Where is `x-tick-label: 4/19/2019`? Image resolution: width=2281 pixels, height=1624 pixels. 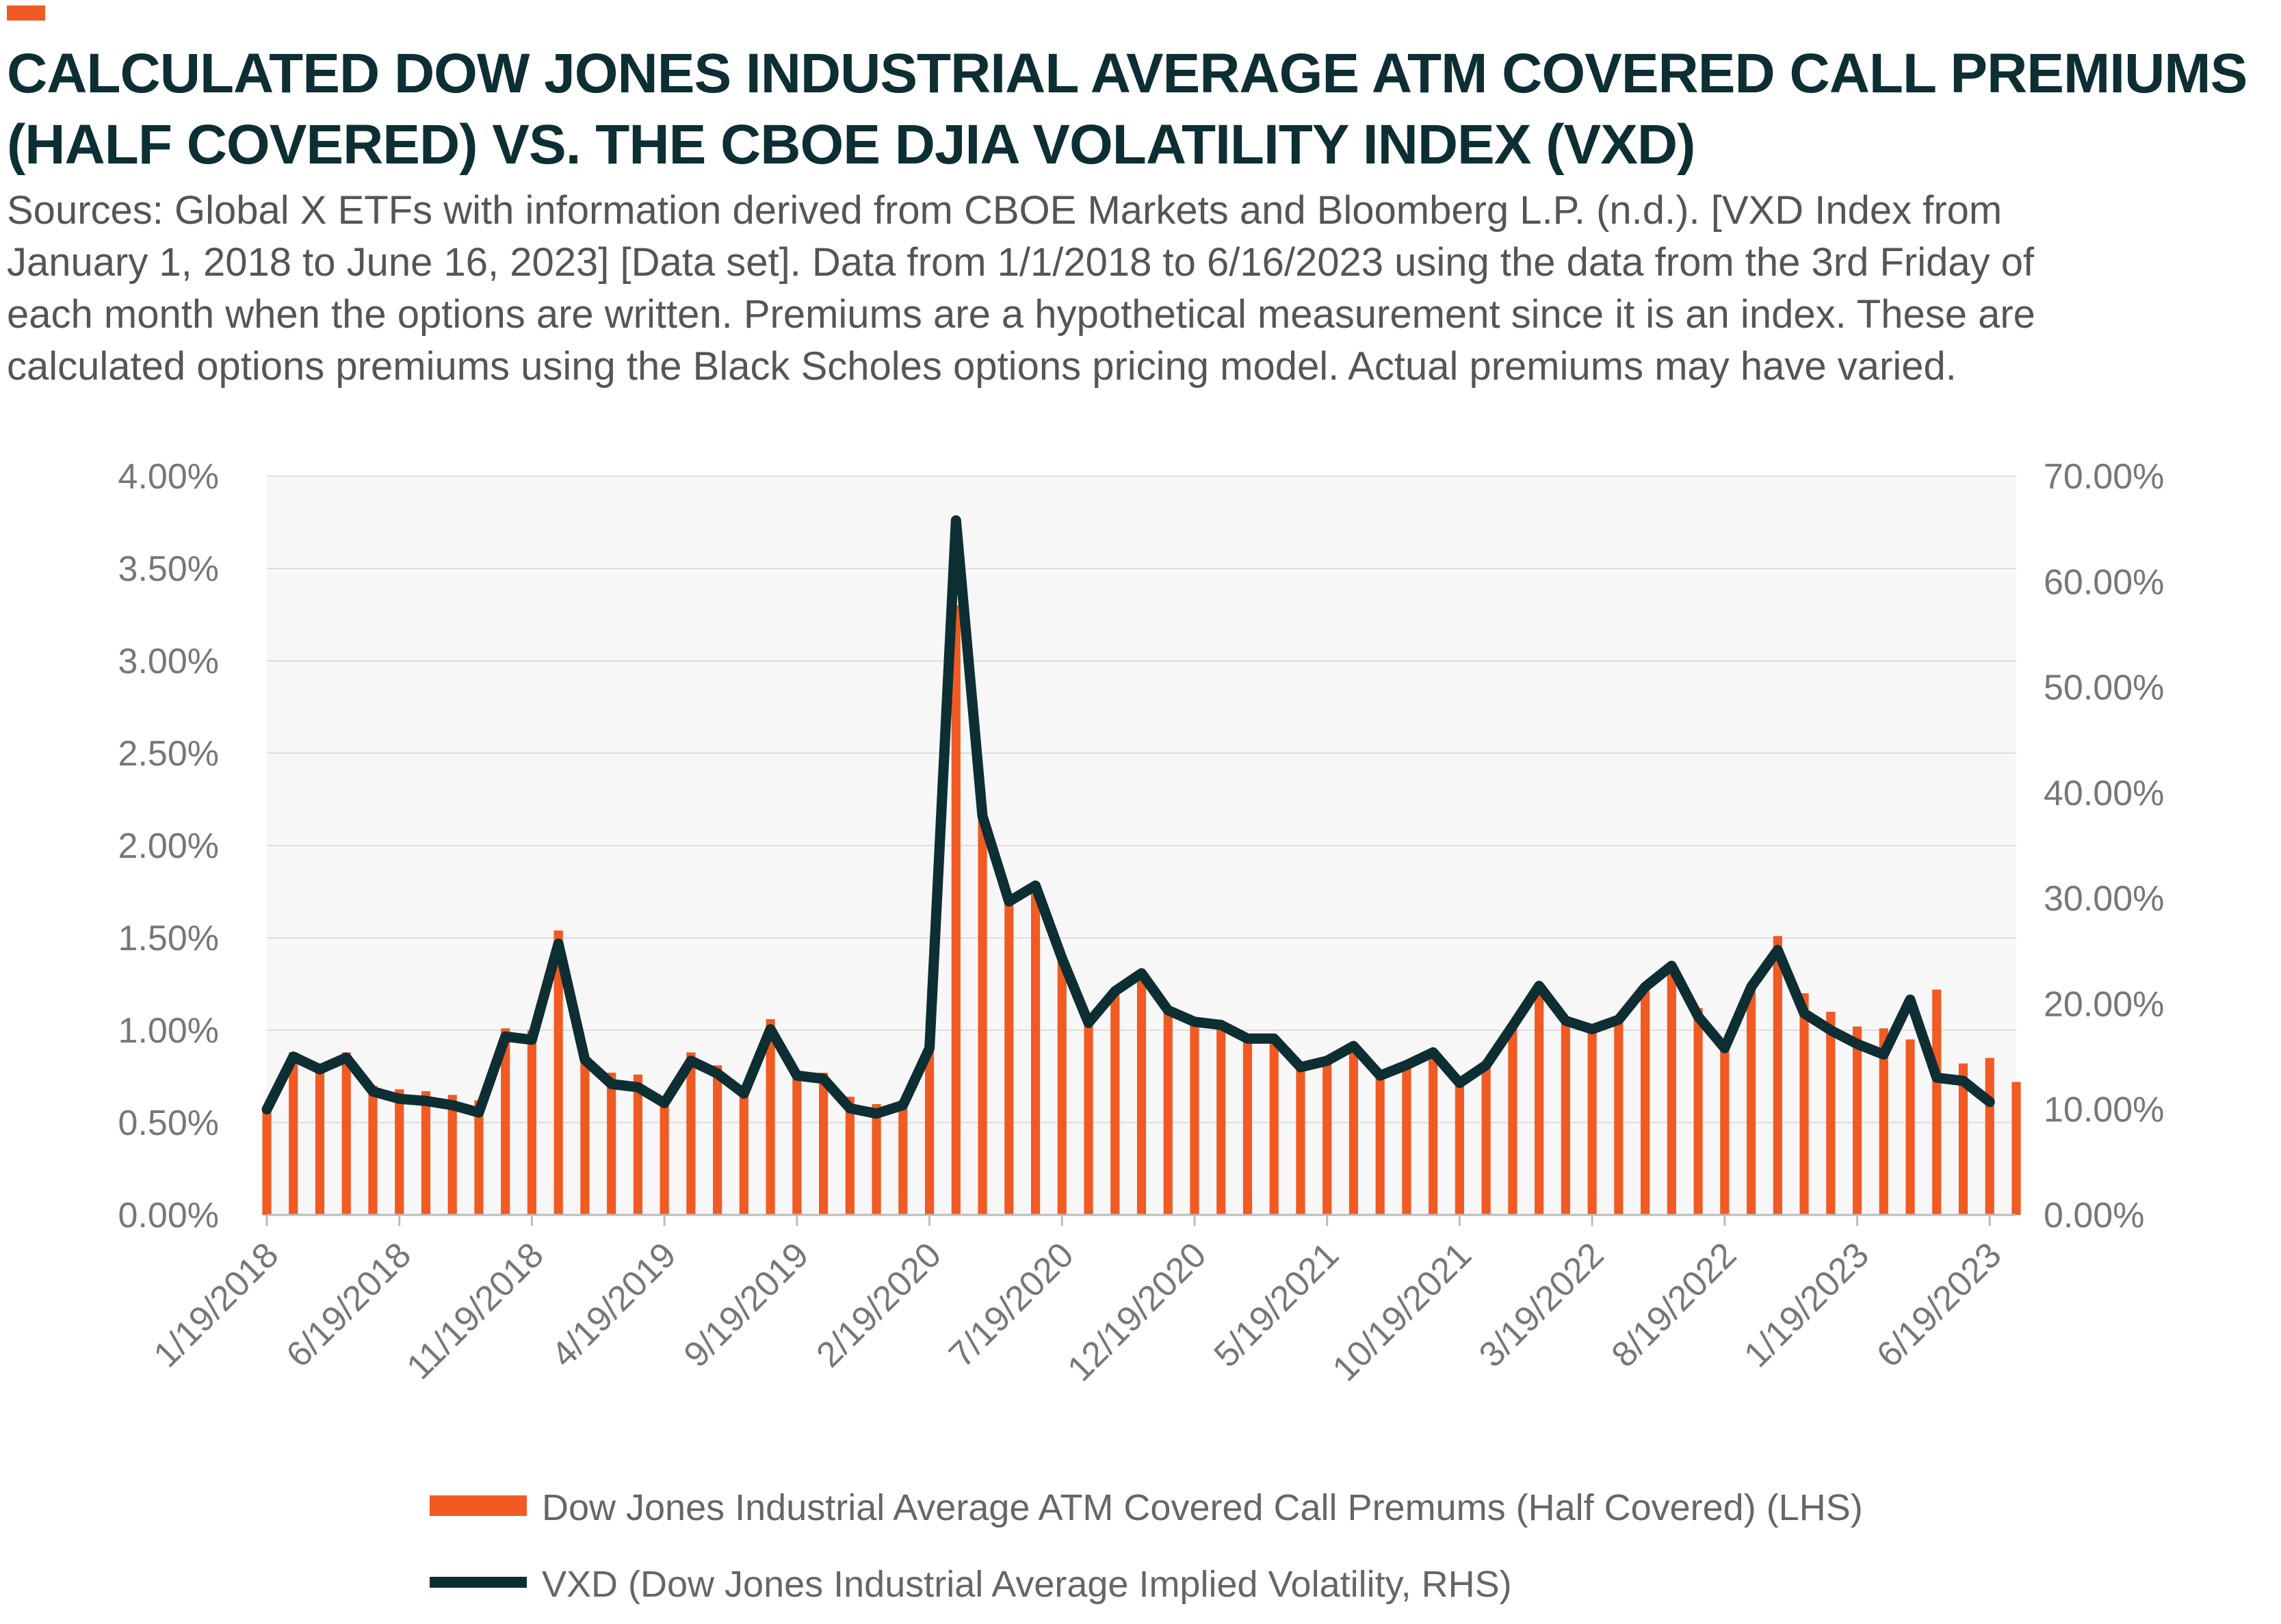
x-tick-label: 4/19/2019 is located at coordinates (614, 1305).